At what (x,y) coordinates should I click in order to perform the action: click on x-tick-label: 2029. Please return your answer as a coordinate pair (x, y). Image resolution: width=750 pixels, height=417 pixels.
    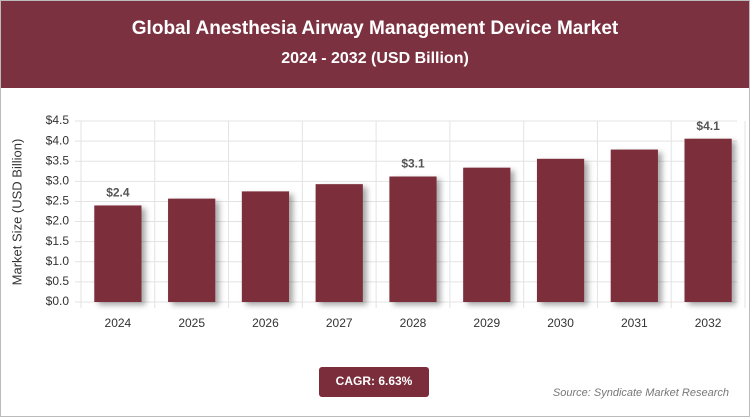
    Looking at the image, I should click on (486, 323).